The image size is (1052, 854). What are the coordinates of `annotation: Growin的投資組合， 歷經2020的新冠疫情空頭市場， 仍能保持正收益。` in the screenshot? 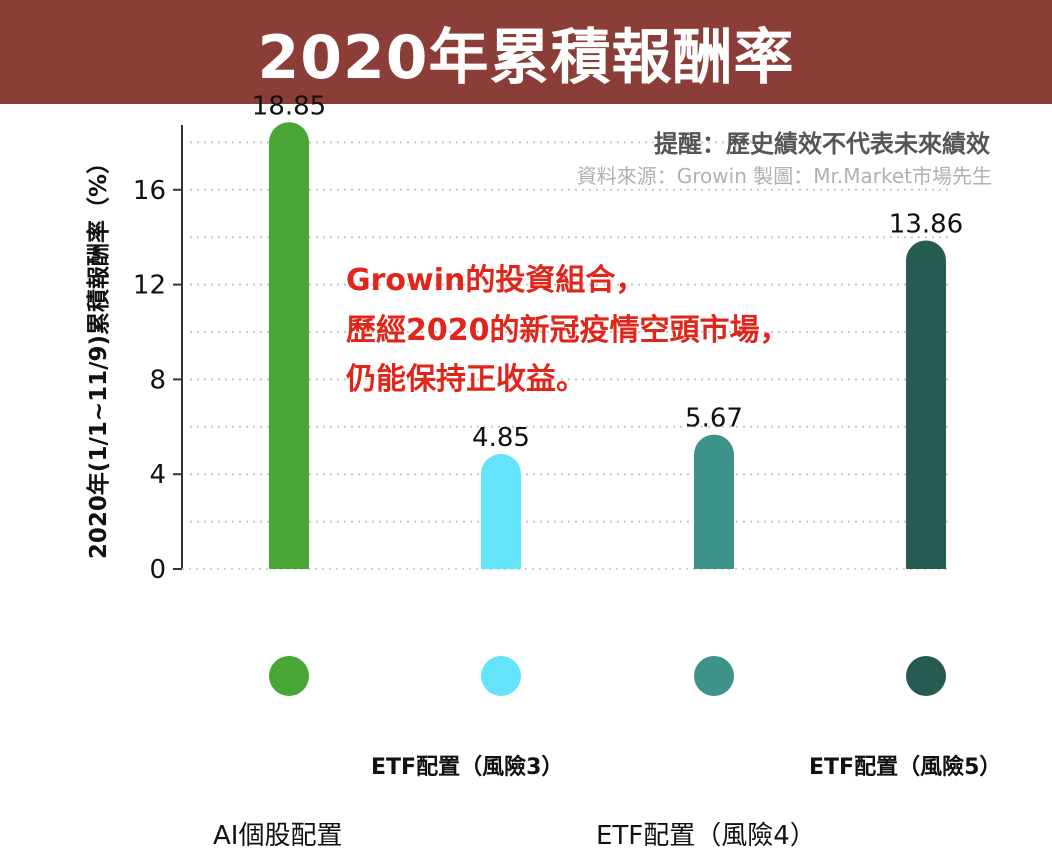 It's located at (568, 330).